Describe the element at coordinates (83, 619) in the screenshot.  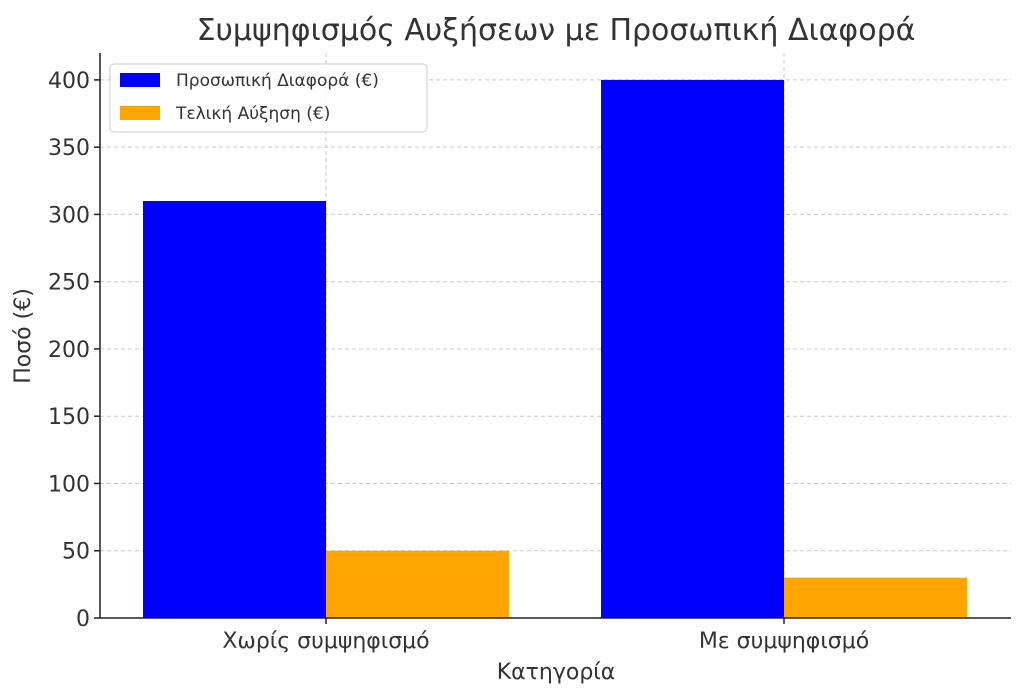
I see `y-tick-label: 0` at that location.